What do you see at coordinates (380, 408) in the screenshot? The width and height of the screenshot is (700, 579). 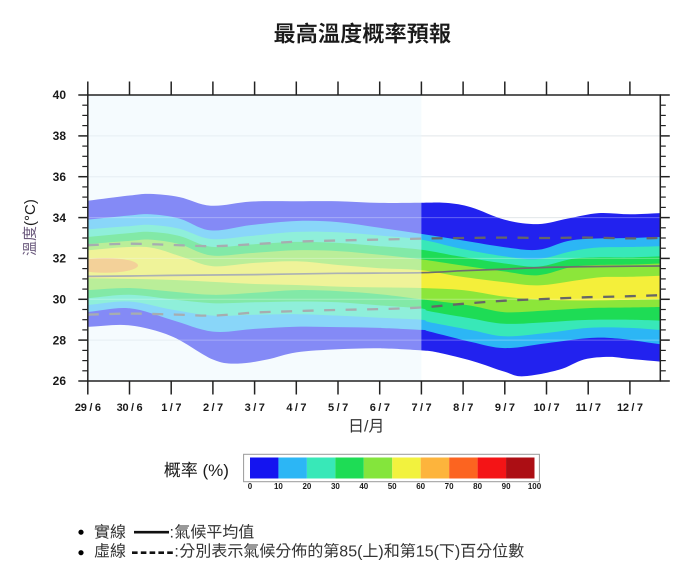 I see `svg-text: 6 / 7` at bounding box center [380, 408].